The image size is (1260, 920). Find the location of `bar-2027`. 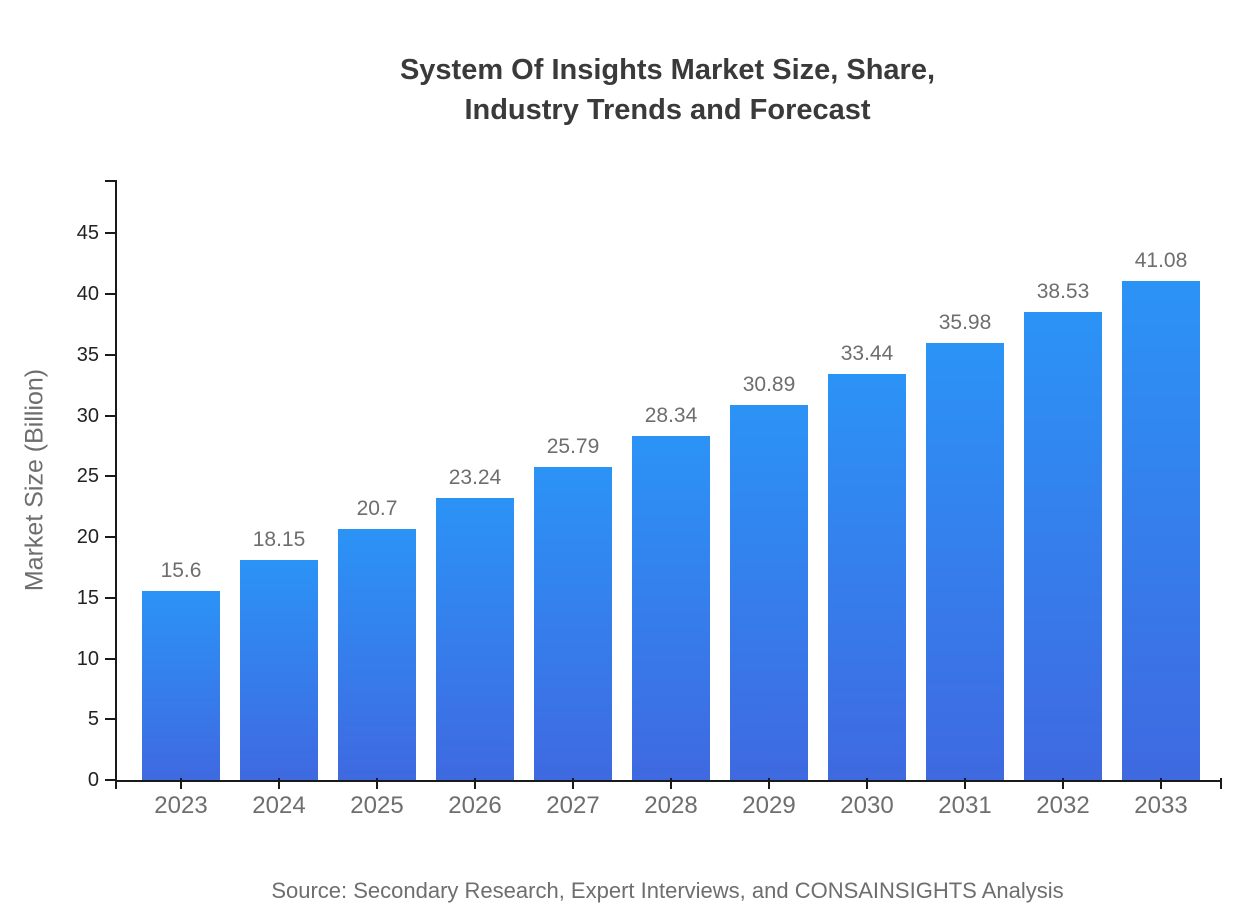

bar-2027 is located at coordinates (573, 623).